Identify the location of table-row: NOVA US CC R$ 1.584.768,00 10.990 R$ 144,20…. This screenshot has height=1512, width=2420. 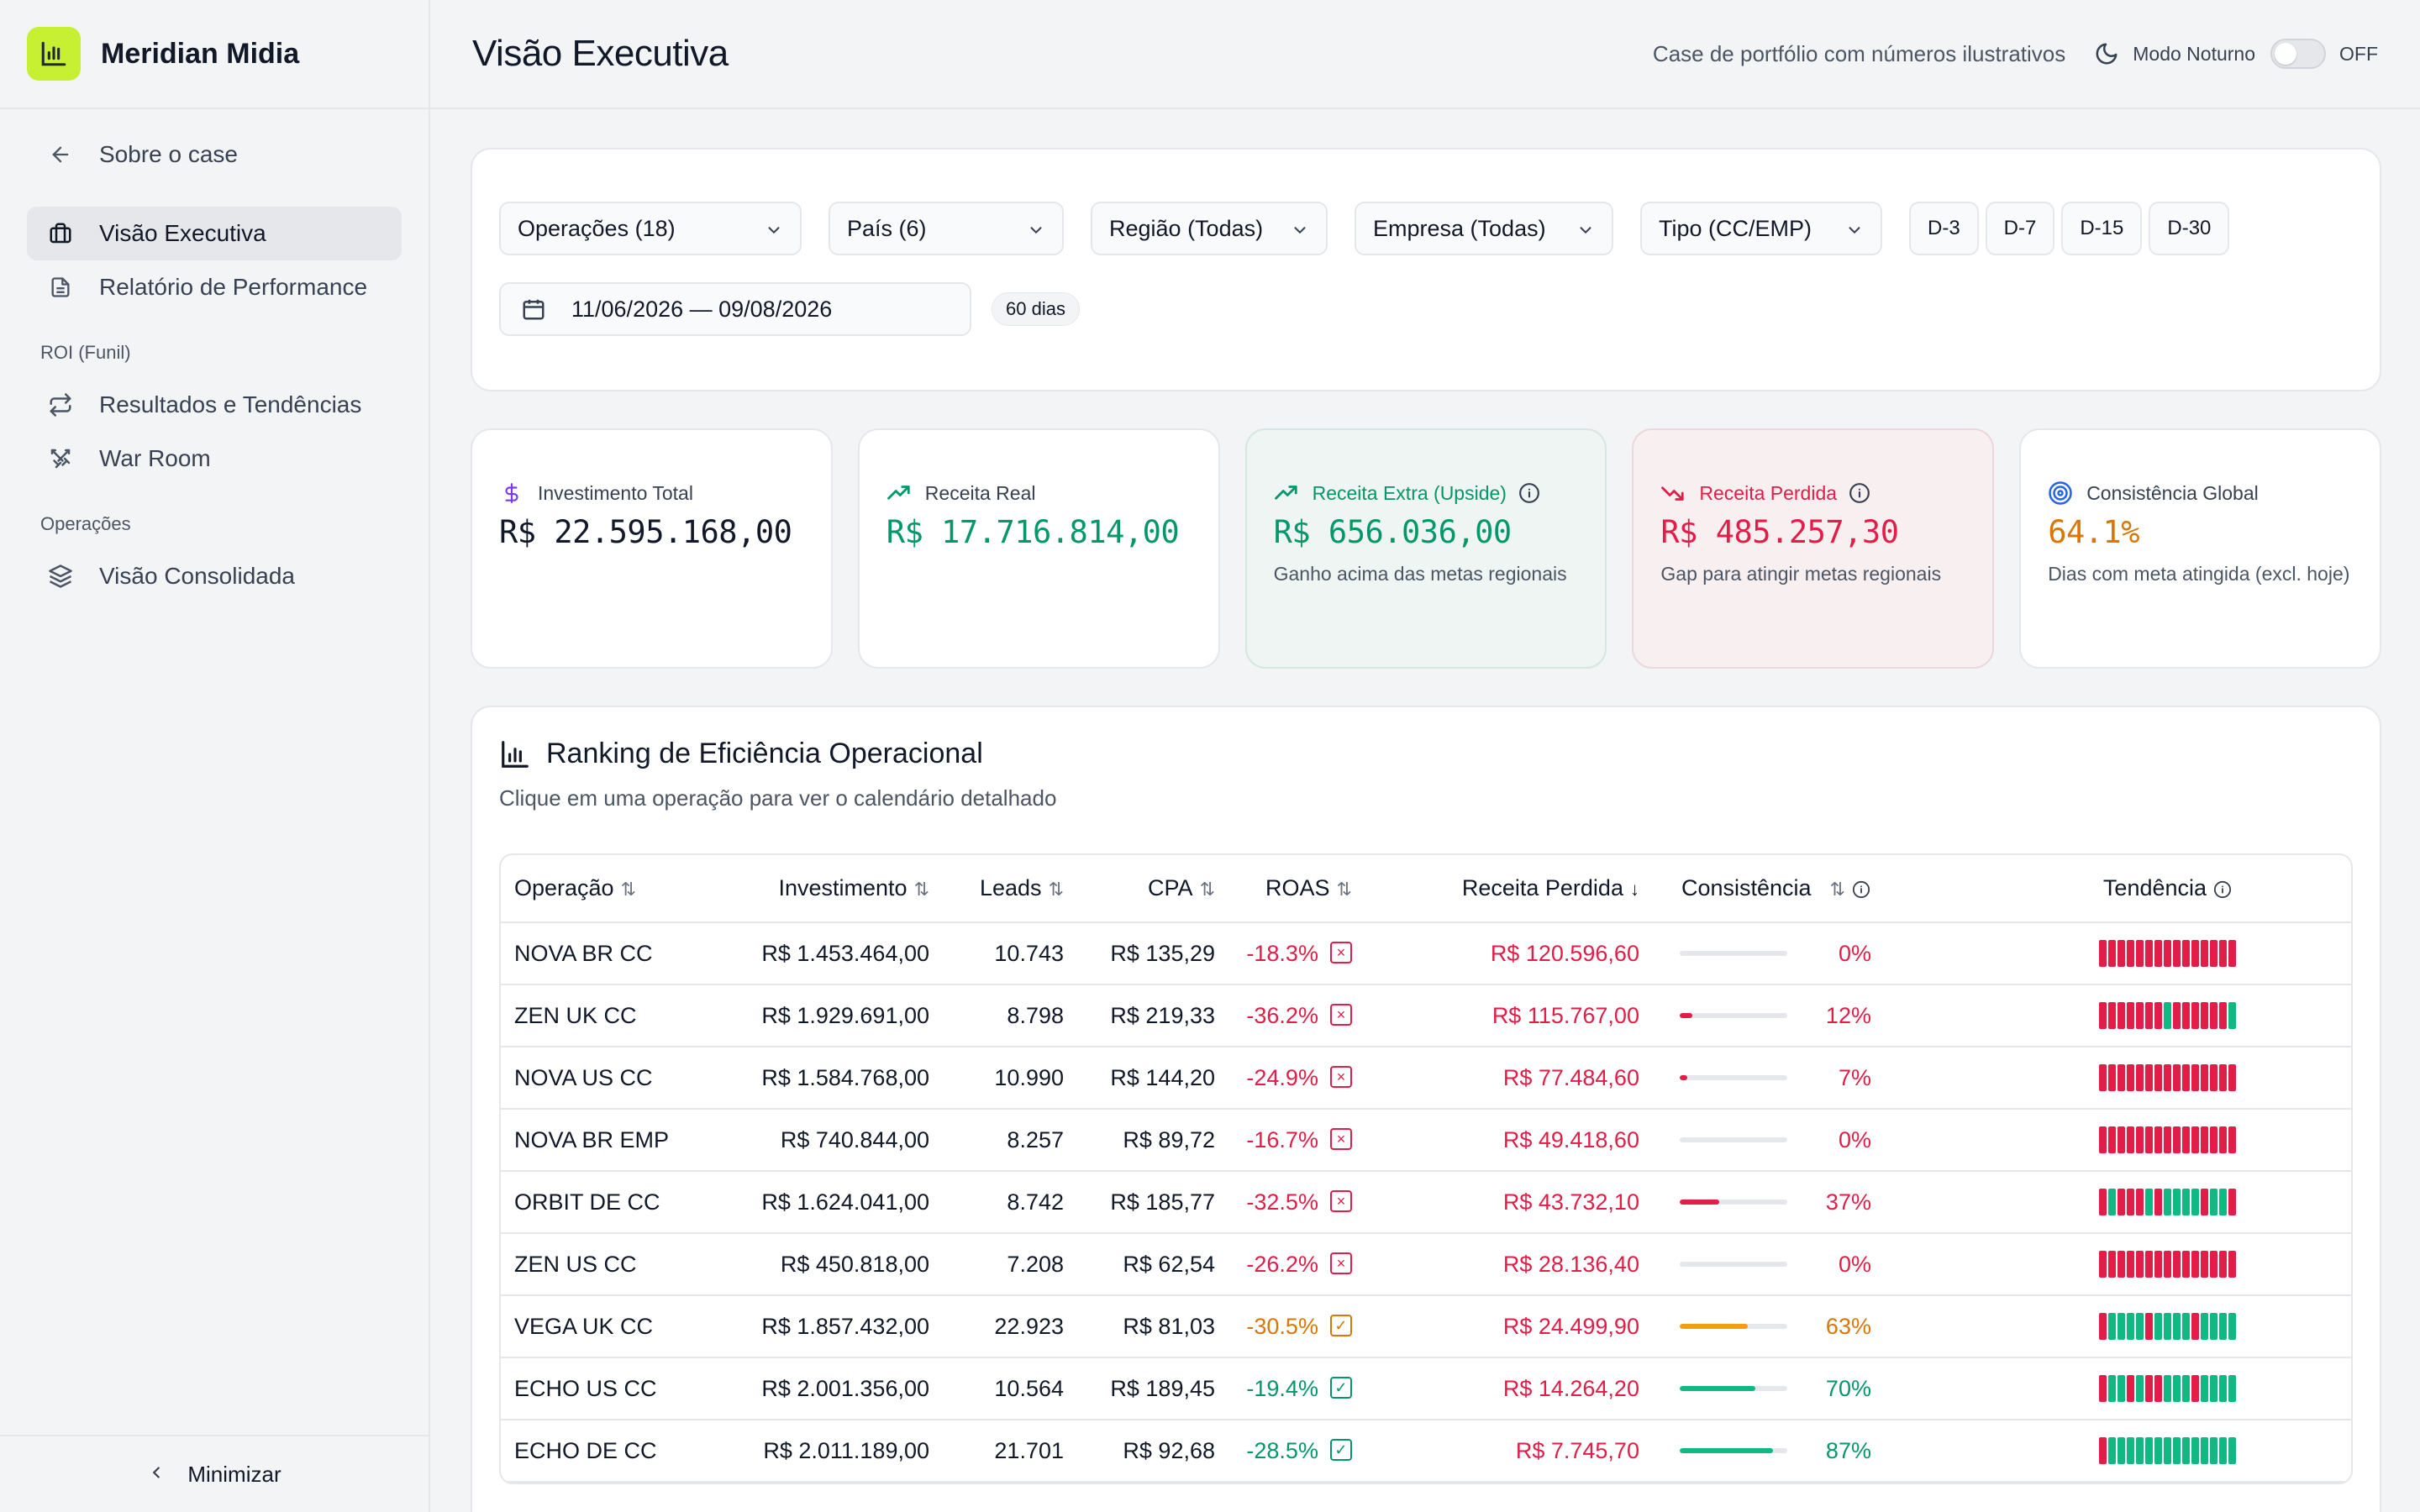
(1426, 1078).